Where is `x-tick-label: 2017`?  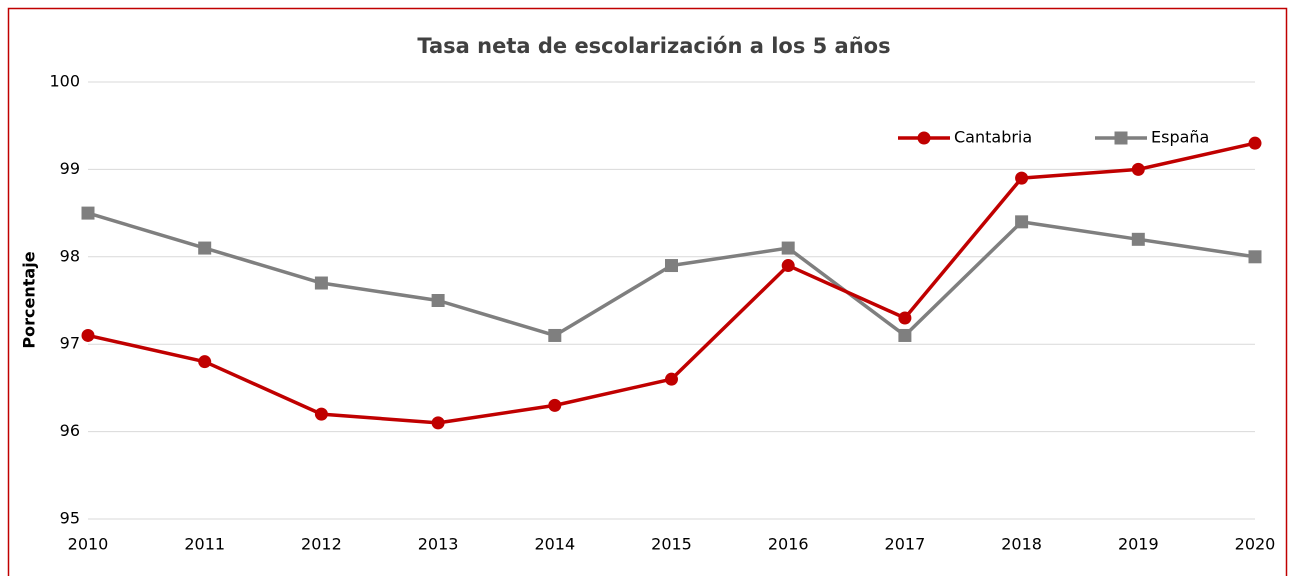 x-tick-label: 2017 is located at coordinates (905, 544).